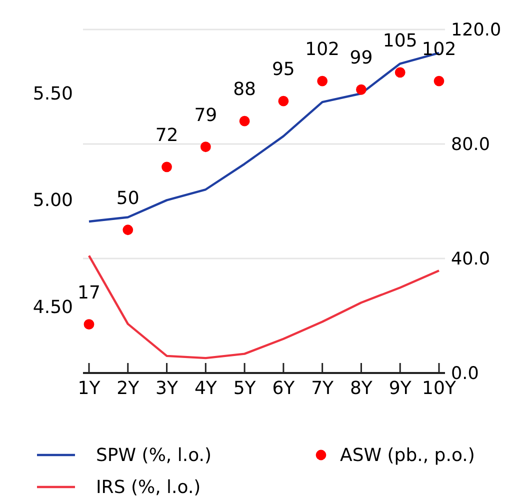  I want to click on data-label: 50, so click(128, 198).